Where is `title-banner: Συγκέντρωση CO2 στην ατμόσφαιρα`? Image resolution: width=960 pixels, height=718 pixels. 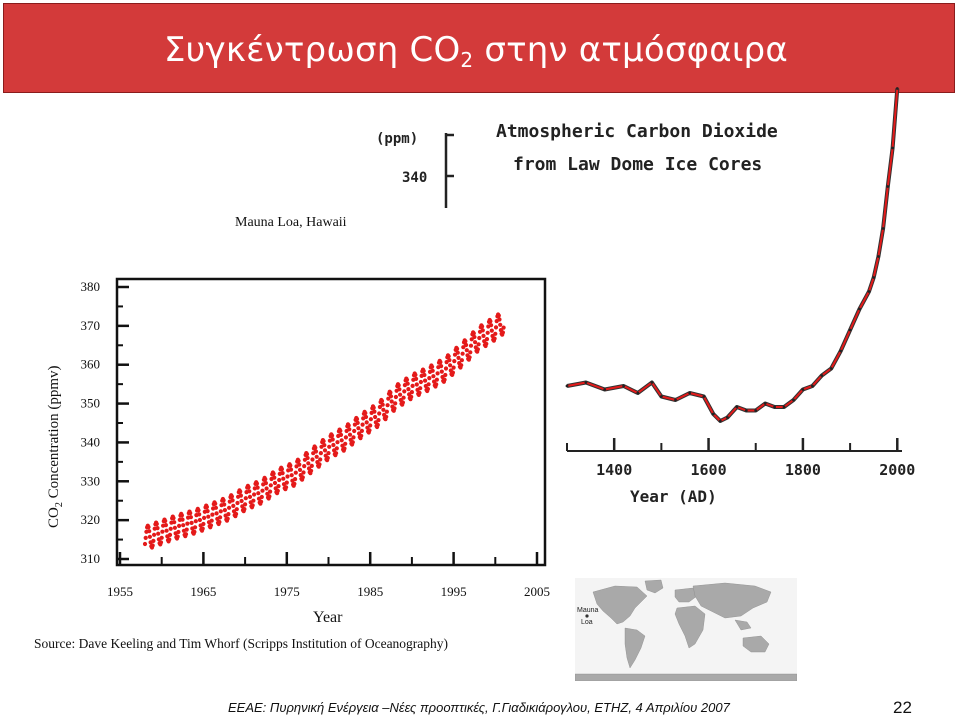
title-banner: Συγκέντρωση CO2 στην ατμόσφαιρα is located at coordinates (479, 48).